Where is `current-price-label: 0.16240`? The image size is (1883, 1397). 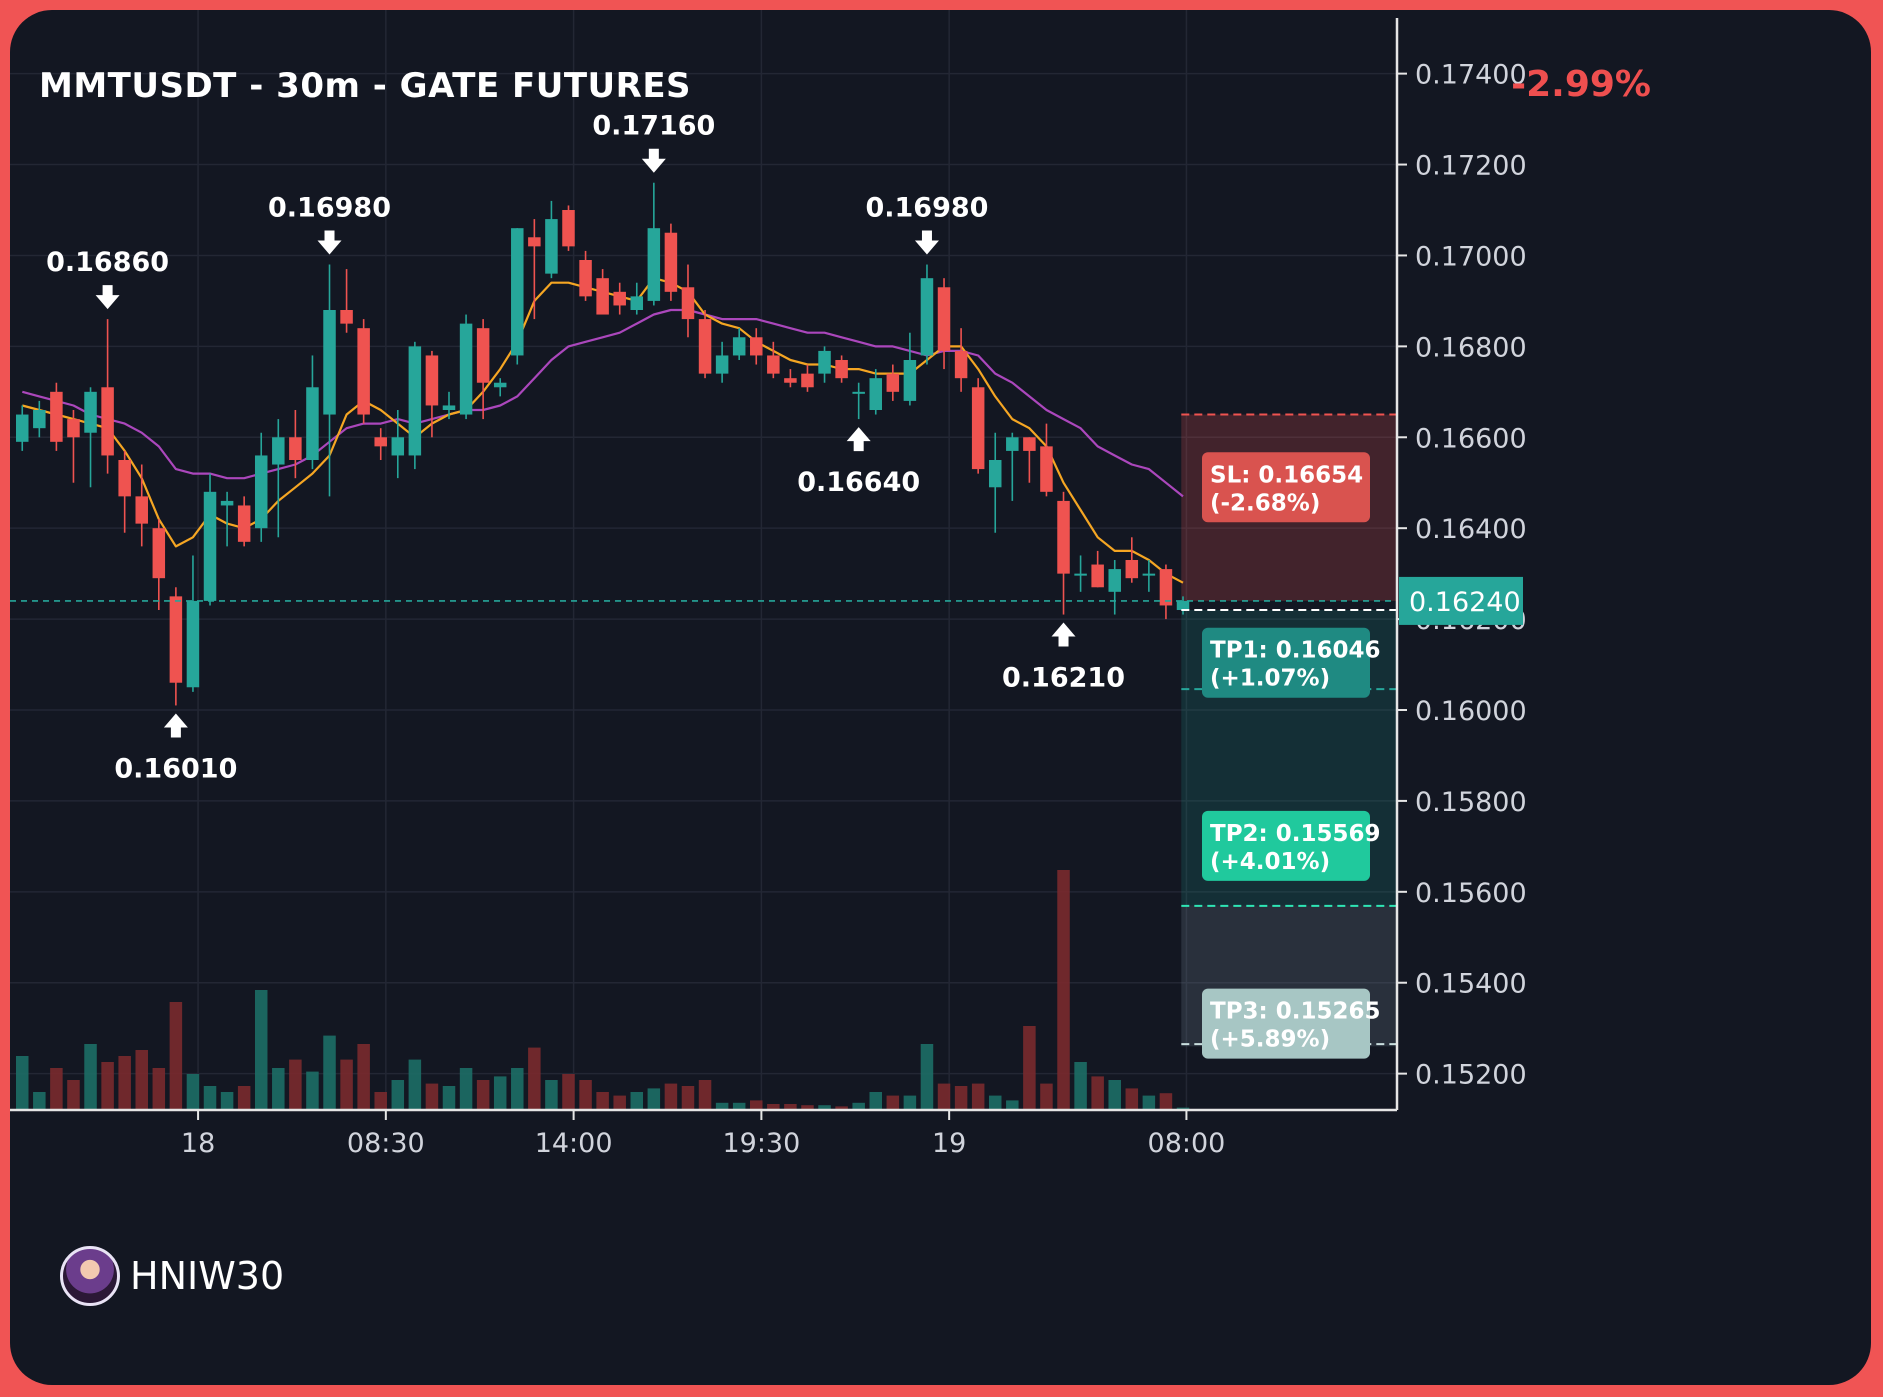 current-price-label: 0.16240 is located at coordinates (1465, 602).